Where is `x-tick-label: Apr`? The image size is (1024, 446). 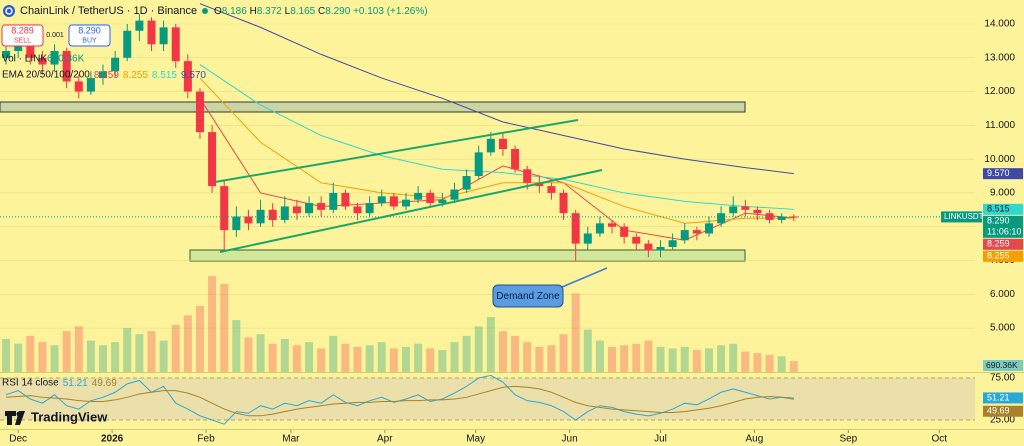 x-tick-label: Apr is located at coordinates (385, 439).